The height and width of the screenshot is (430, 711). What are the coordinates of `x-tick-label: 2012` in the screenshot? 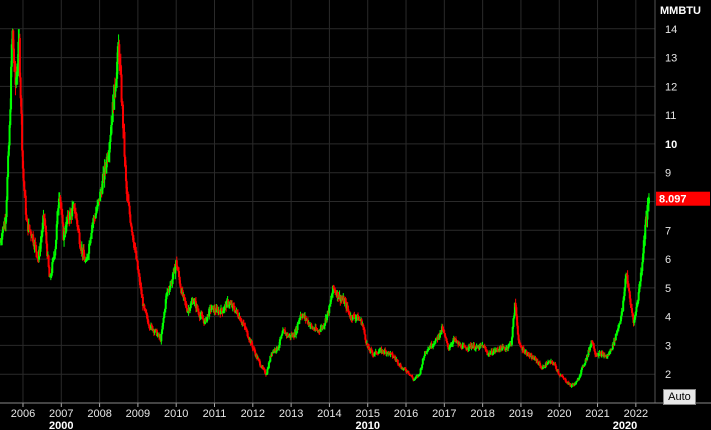 It's located at (253, 414).